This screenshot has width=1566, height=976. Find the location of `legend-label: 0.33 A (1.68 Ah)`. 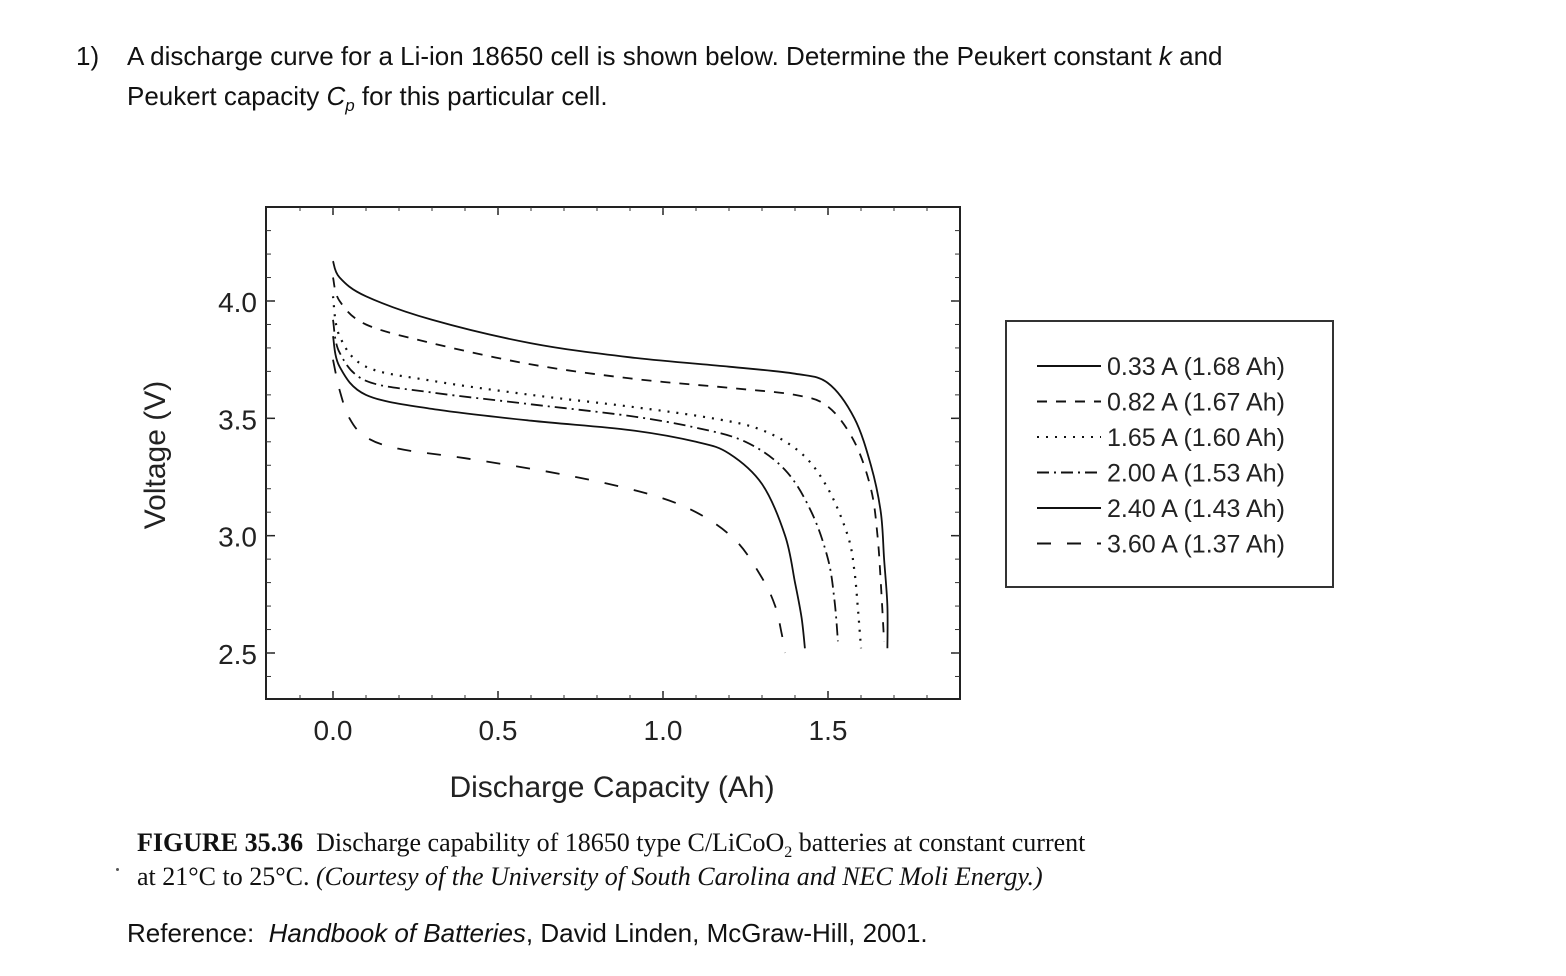

legend-label: 0.33 A (1.68 Ah) is located at coordinates (1196, 367).